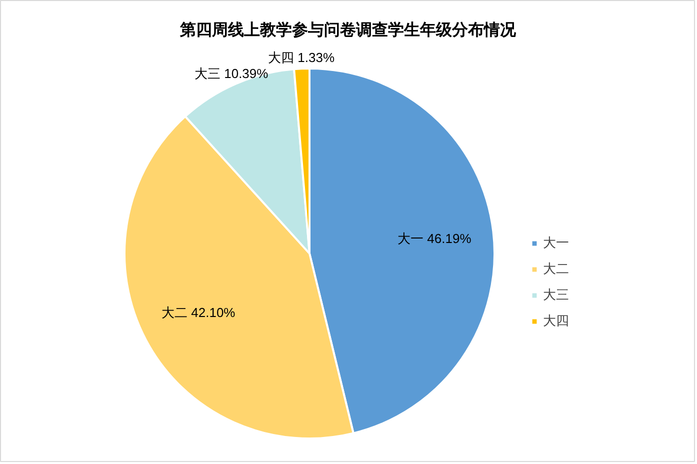 The image size is (697, 464). What do you see at coordinates (199, 312) in the screenshot?
I see `category-label: 大二 42.10%` at bounding box center [199, 312].